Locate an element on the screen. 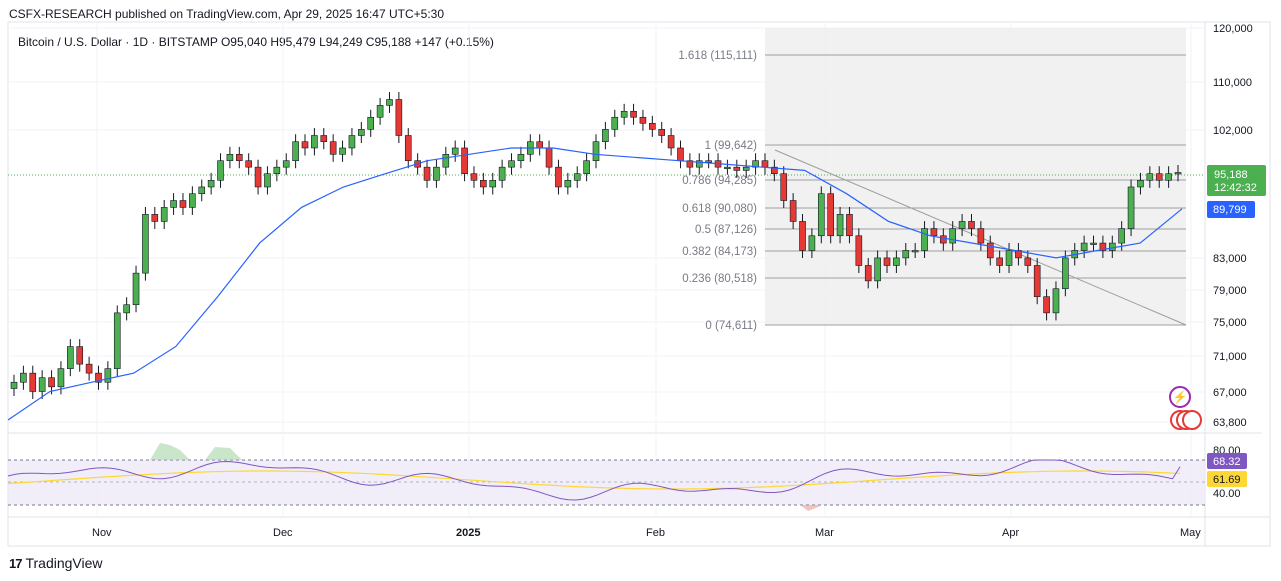 The image size is (1281, 581). fib-label-05: 0.5 (87,126) is located at coordinates (726, 230).